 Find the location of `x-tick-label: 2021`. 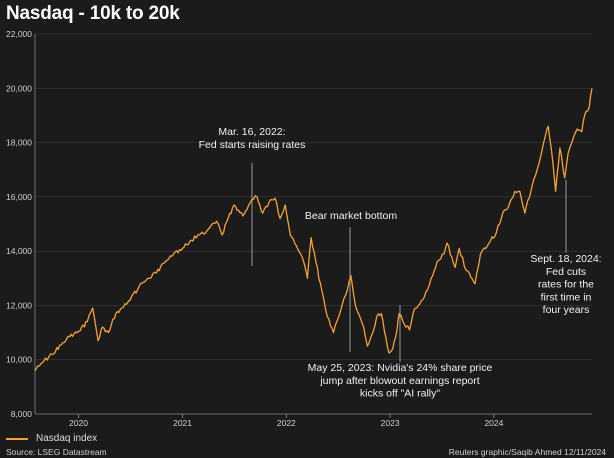

x-tick-label: 2021 is located at coordinates (182, 423).